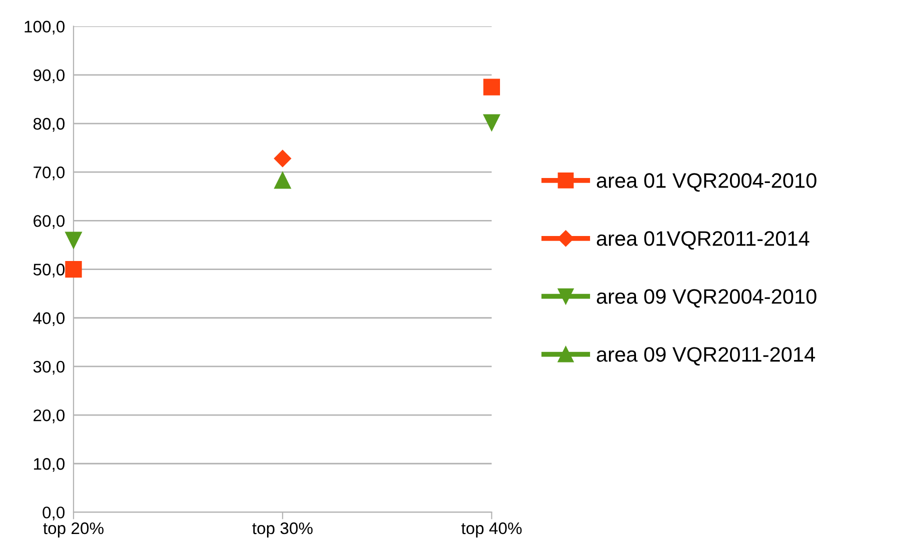  I want to click on y-tick-label: 80,0, so click(49, 125).